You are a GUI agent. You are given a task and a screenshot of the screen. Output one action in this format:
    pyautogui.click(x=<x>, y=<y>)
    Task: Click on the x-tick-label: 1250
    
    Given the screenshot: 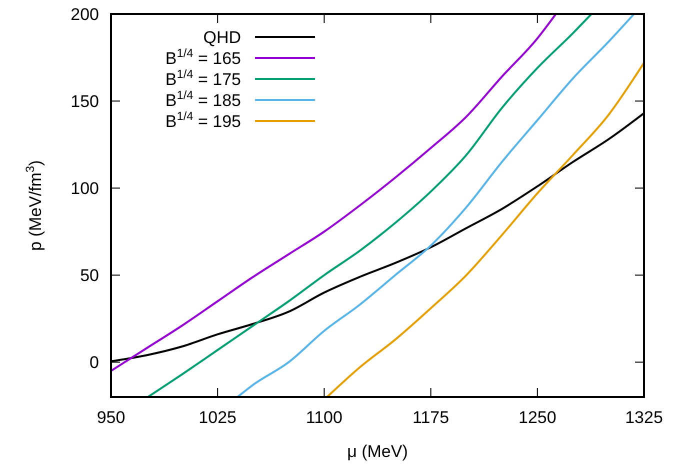 What is the action you would take?
    pyautogui.click(x=537, y=417)
    